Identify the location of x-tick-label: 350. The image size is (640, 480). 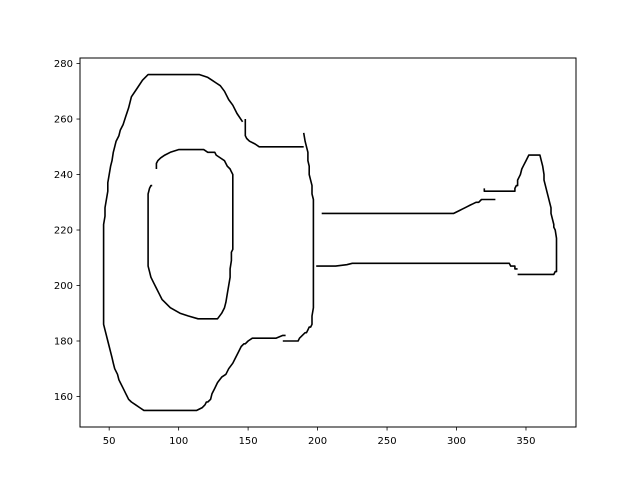
(525, 441).